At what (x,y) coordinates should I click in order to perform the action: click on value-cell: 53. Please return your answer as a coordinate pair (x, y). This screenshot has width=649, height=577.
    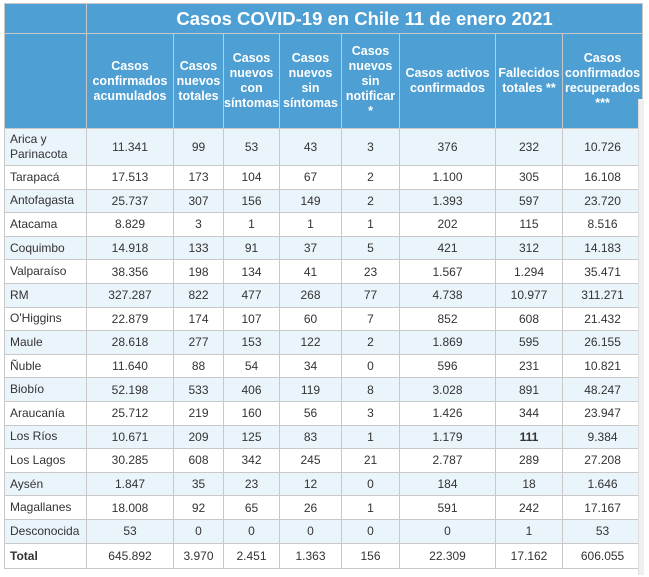
    Looking at the image, I should click on (602, 531).